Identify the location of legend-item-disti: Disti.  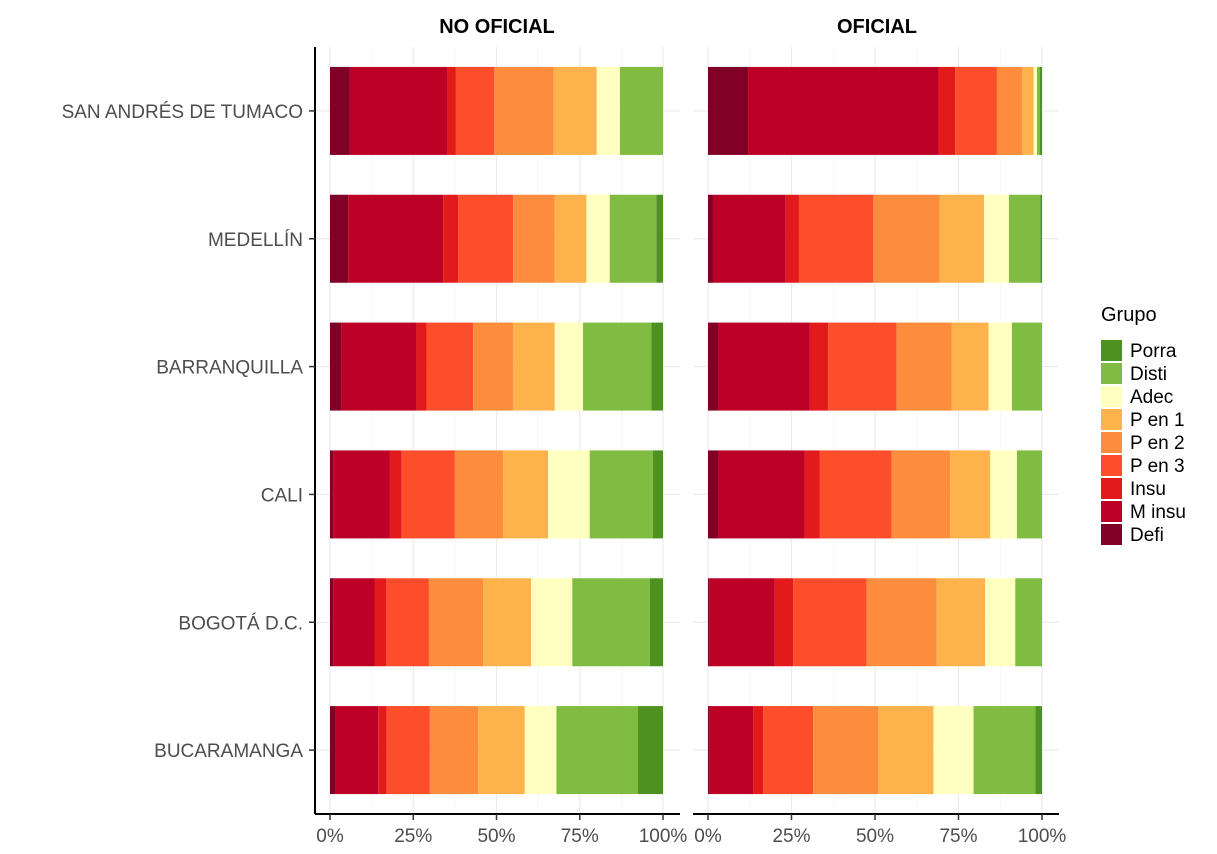
(1134, 374).